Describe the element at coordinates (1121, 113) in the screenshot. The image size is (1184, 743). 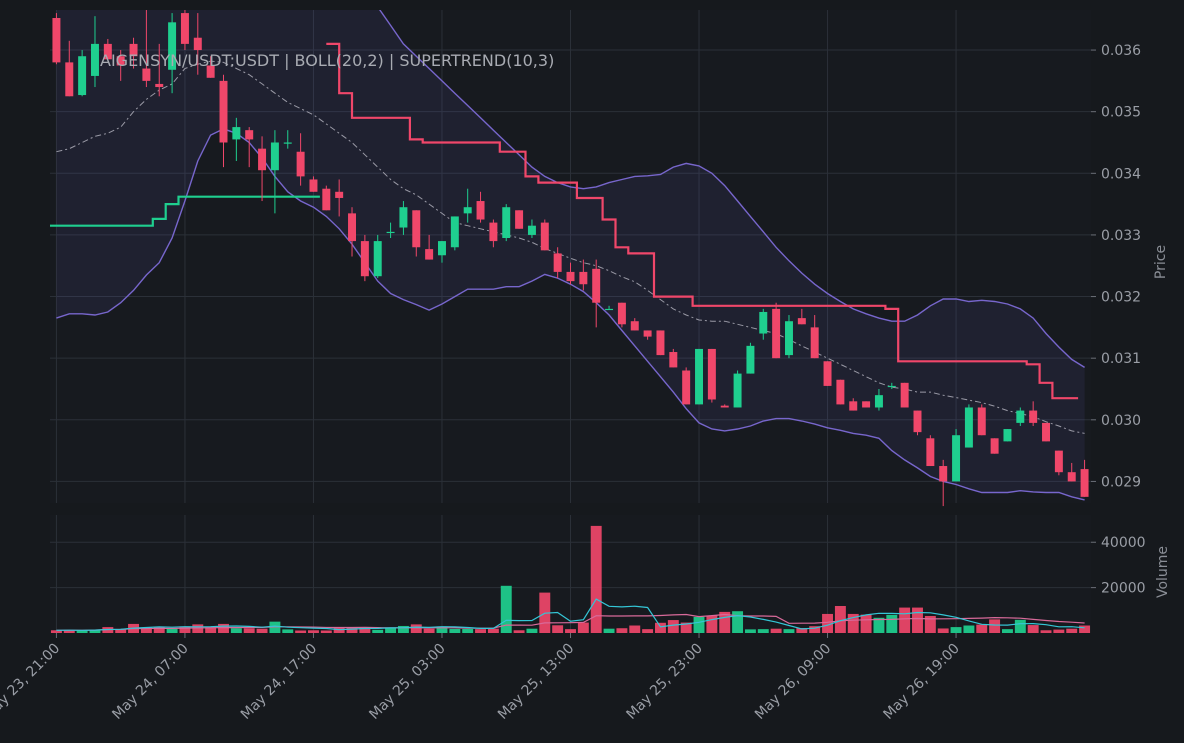
I see `price-tick-label: 0.035` at that location.